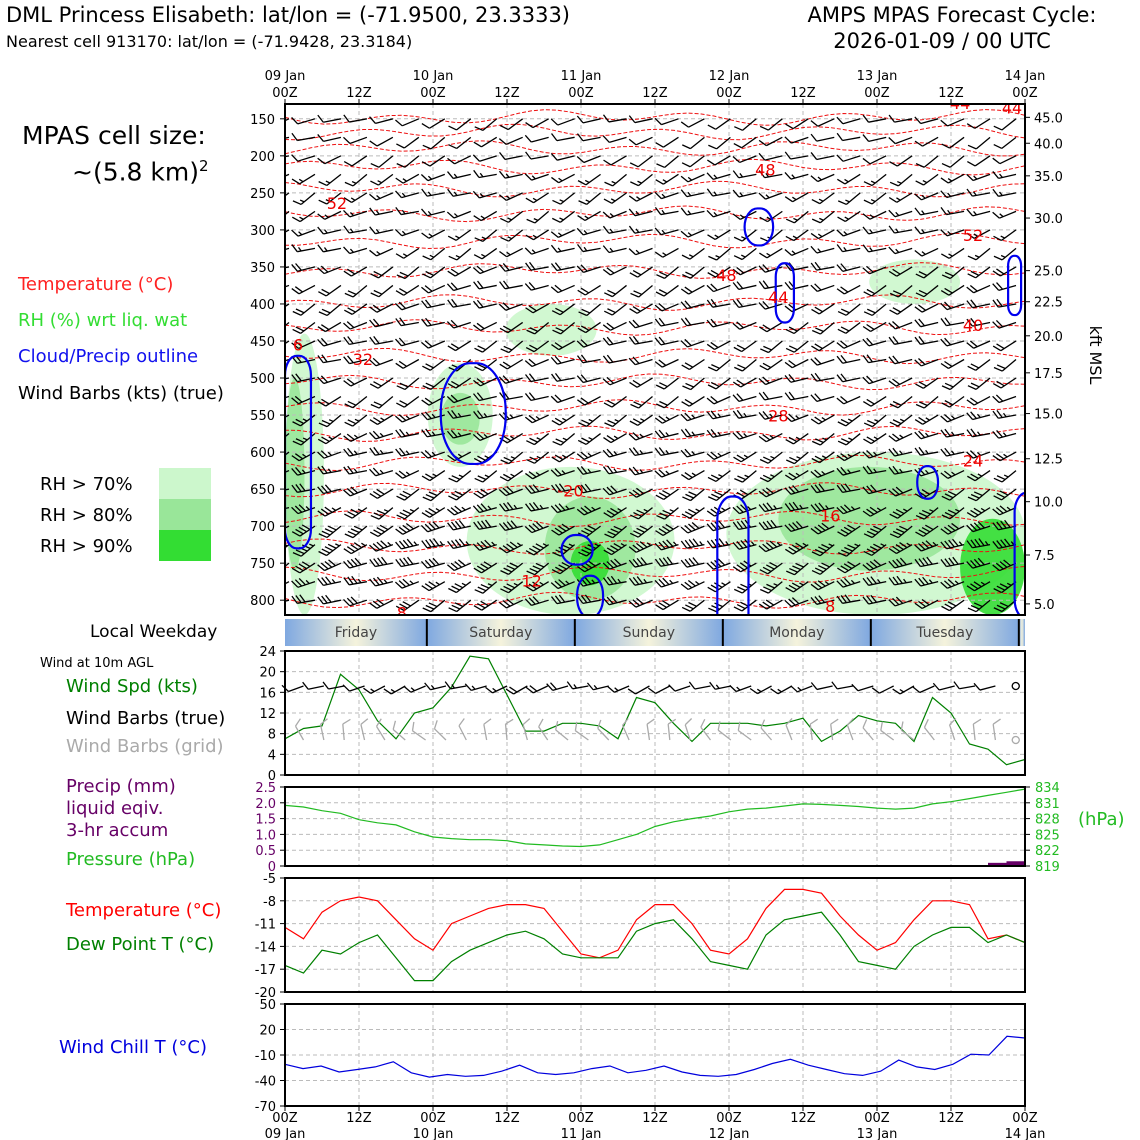 Image resolution: width=1140 pixels, height=1140 pixels. Describe the element at coordinates (131, 859) in the screenshot. I see `legend-pressure: Pressure (hPa)` at that location.